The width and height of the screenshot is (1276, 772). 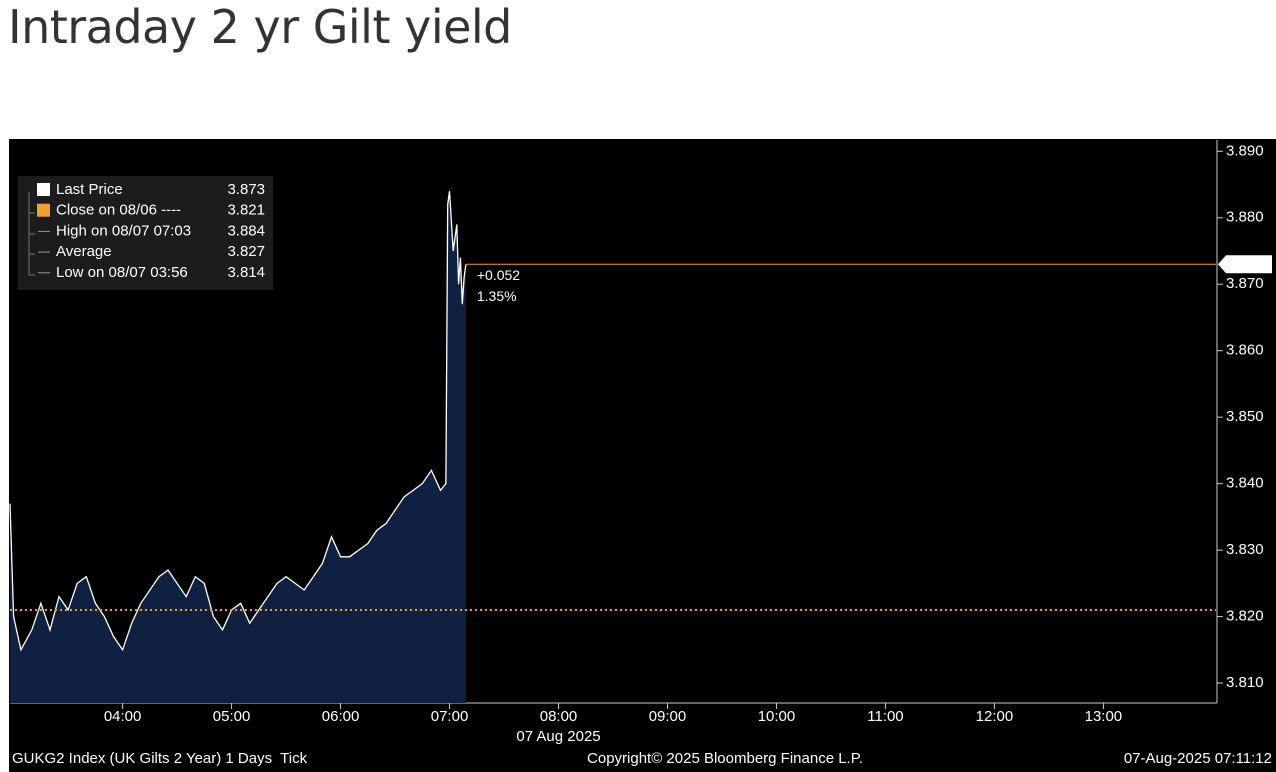 What do you see at coordinates (558, 736) in the screenshot?
I see `x-sublabel: 07 Aug 2025` at bounding box center [558, 736].